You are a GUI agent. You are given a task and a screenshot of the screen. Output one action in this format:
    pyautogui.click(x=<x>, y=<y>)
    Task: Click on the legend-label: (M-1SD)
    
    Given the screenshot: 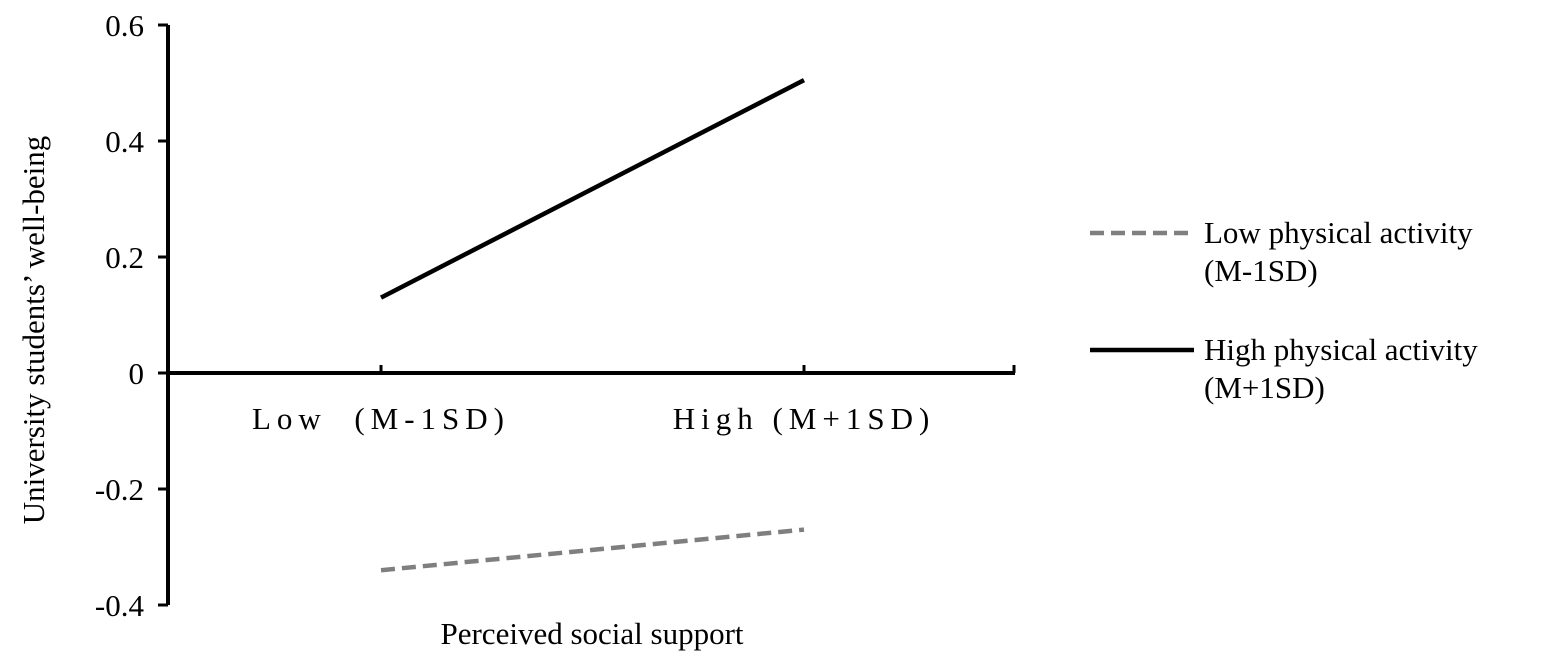 What is the action you would take?
    pyautogui.click(x=1261, y=270)
    